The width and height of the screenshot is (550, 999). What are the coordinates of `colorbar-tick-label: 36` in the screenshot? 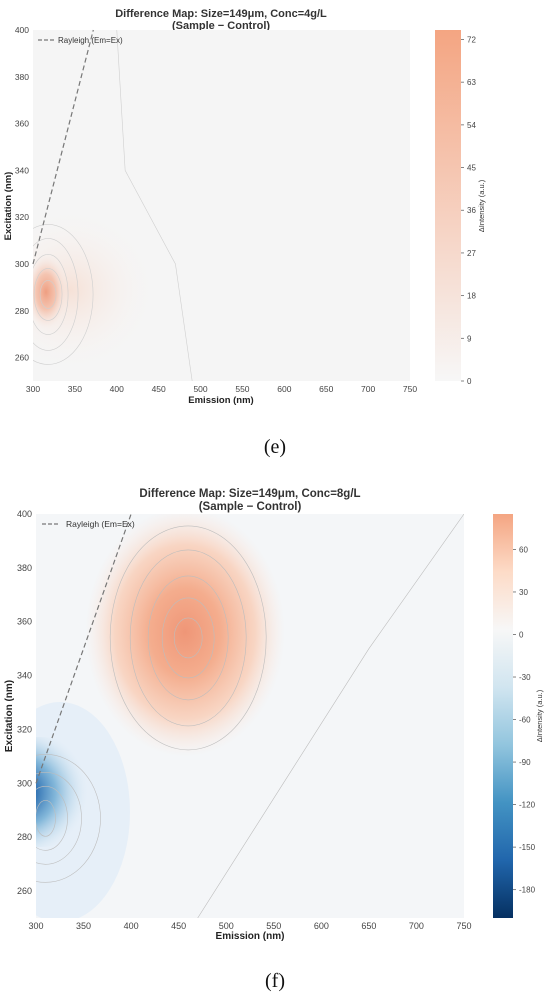 It's located at (471, 210).